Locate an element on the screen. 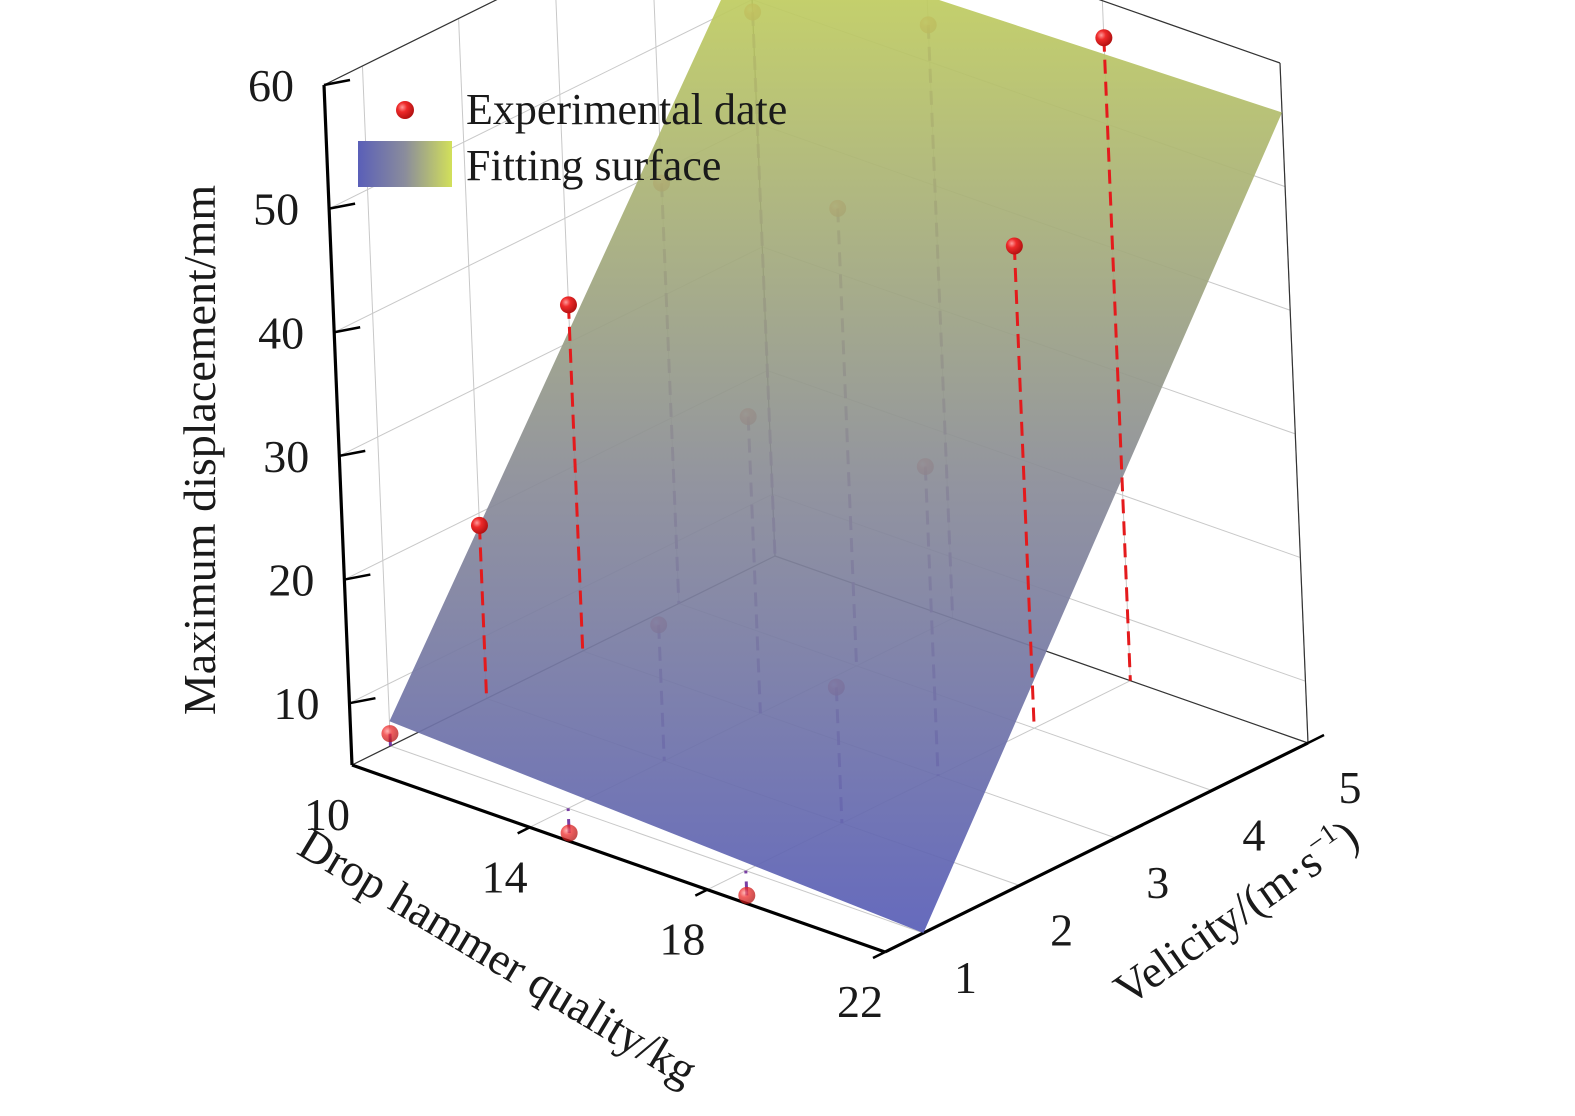 Image resolution: width=1575 pixels, height=1116 pixels. x-tick-label: 22 is located at coordinates (860, 1001).